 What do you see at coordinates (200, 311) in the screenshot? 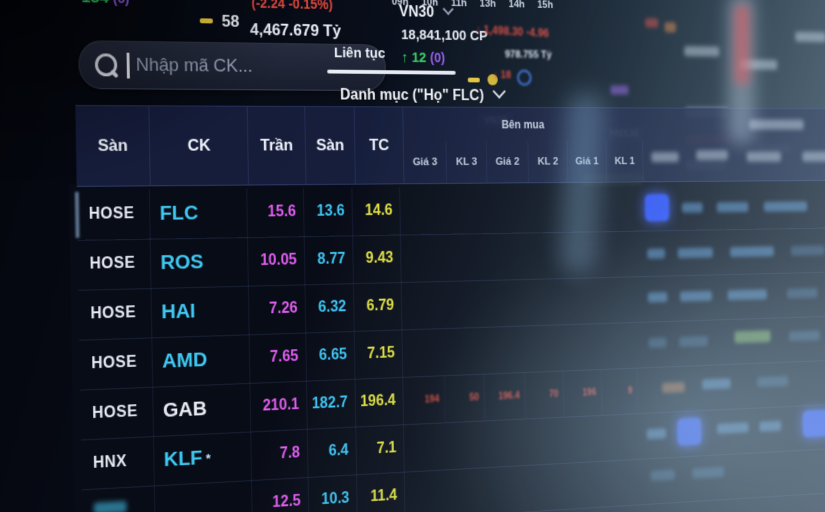
I see `cell-symbol: HAI` at bounding box center [200, 311].